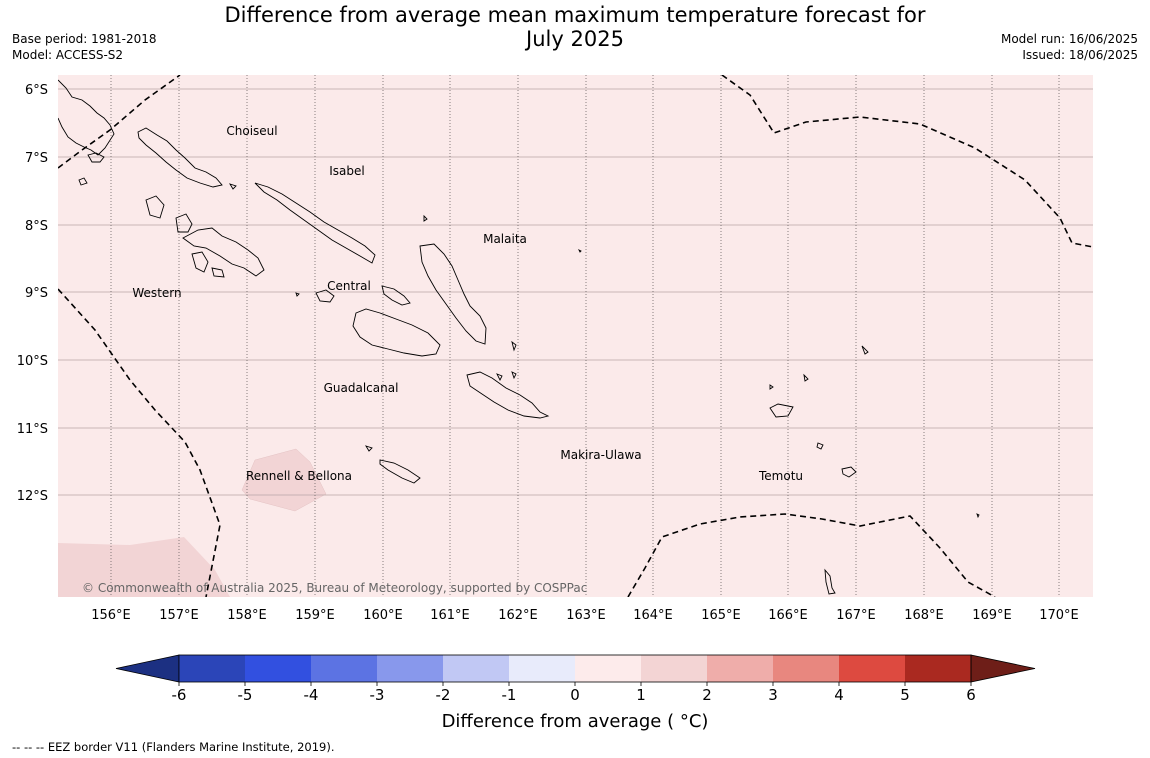 This screenshot has width=1150, height=758. What do you see at coordinates (509, 695) in the screenshot?
I see `colorbar-tick-label: -1` at bounding box center [509, 695].